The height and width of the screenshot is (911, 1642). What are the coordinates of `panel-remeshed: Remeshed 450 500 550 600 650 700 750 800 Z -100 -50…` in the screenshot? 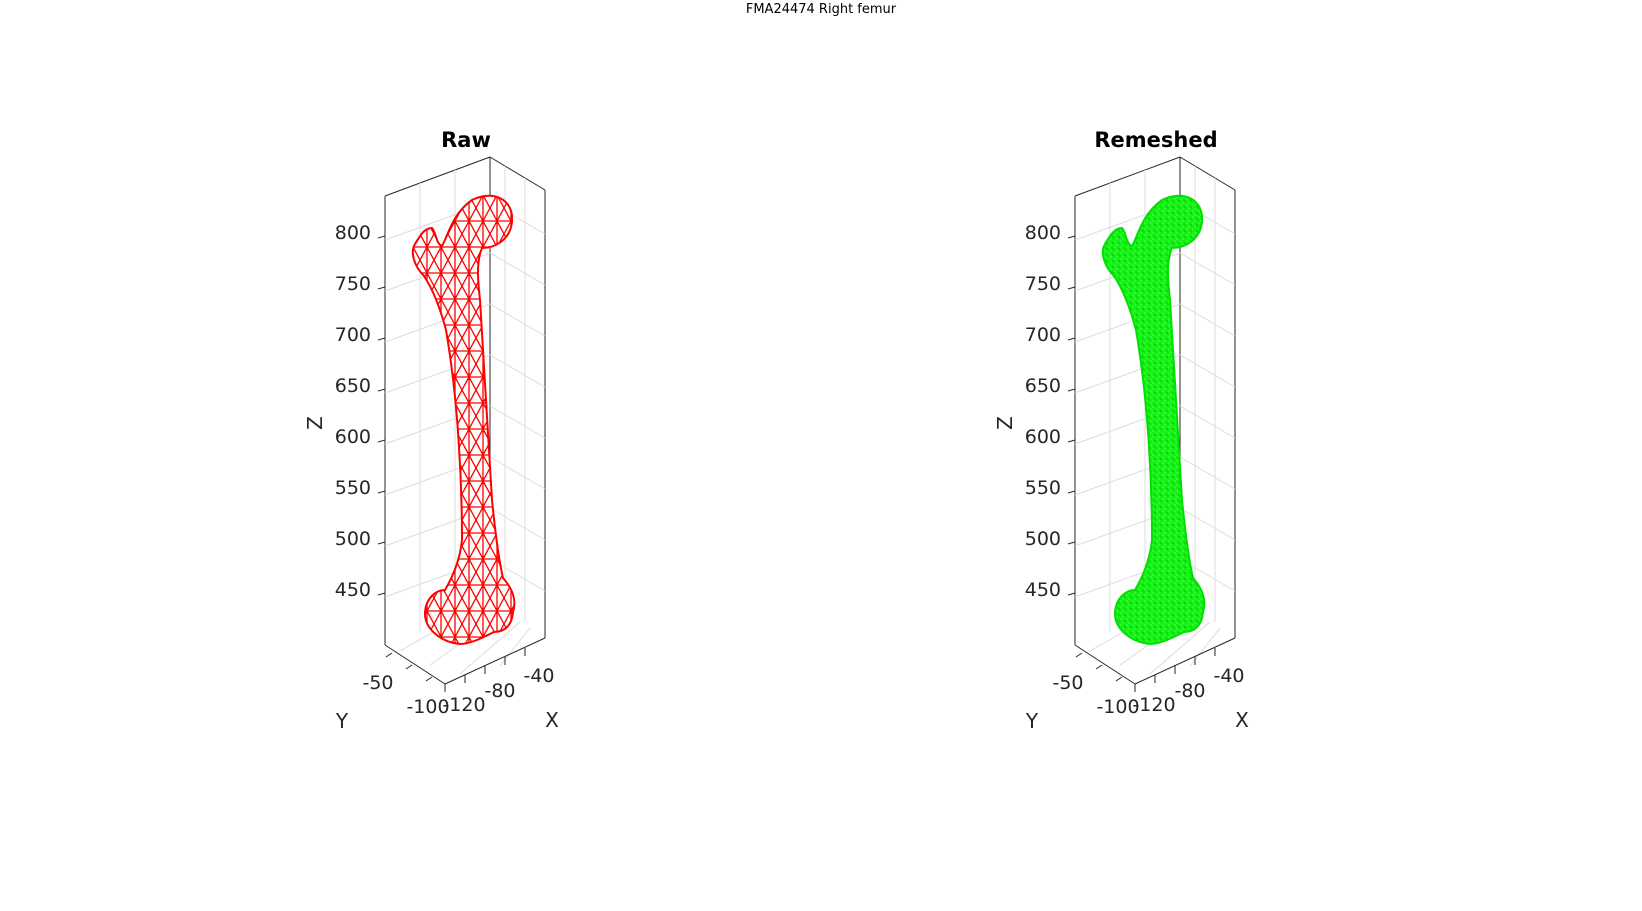 It's located at (1121, 430).